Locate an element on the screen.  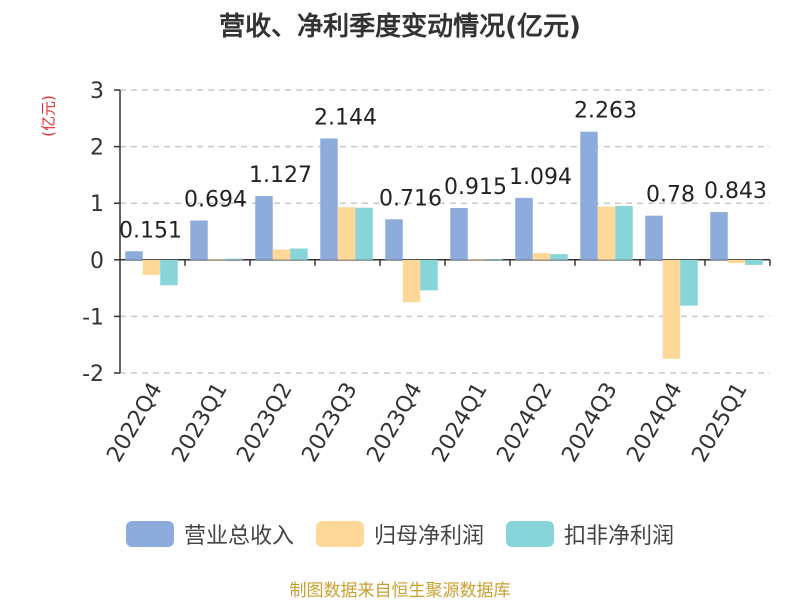
y-tick-label: -2 is located at coordinates (93, 374).